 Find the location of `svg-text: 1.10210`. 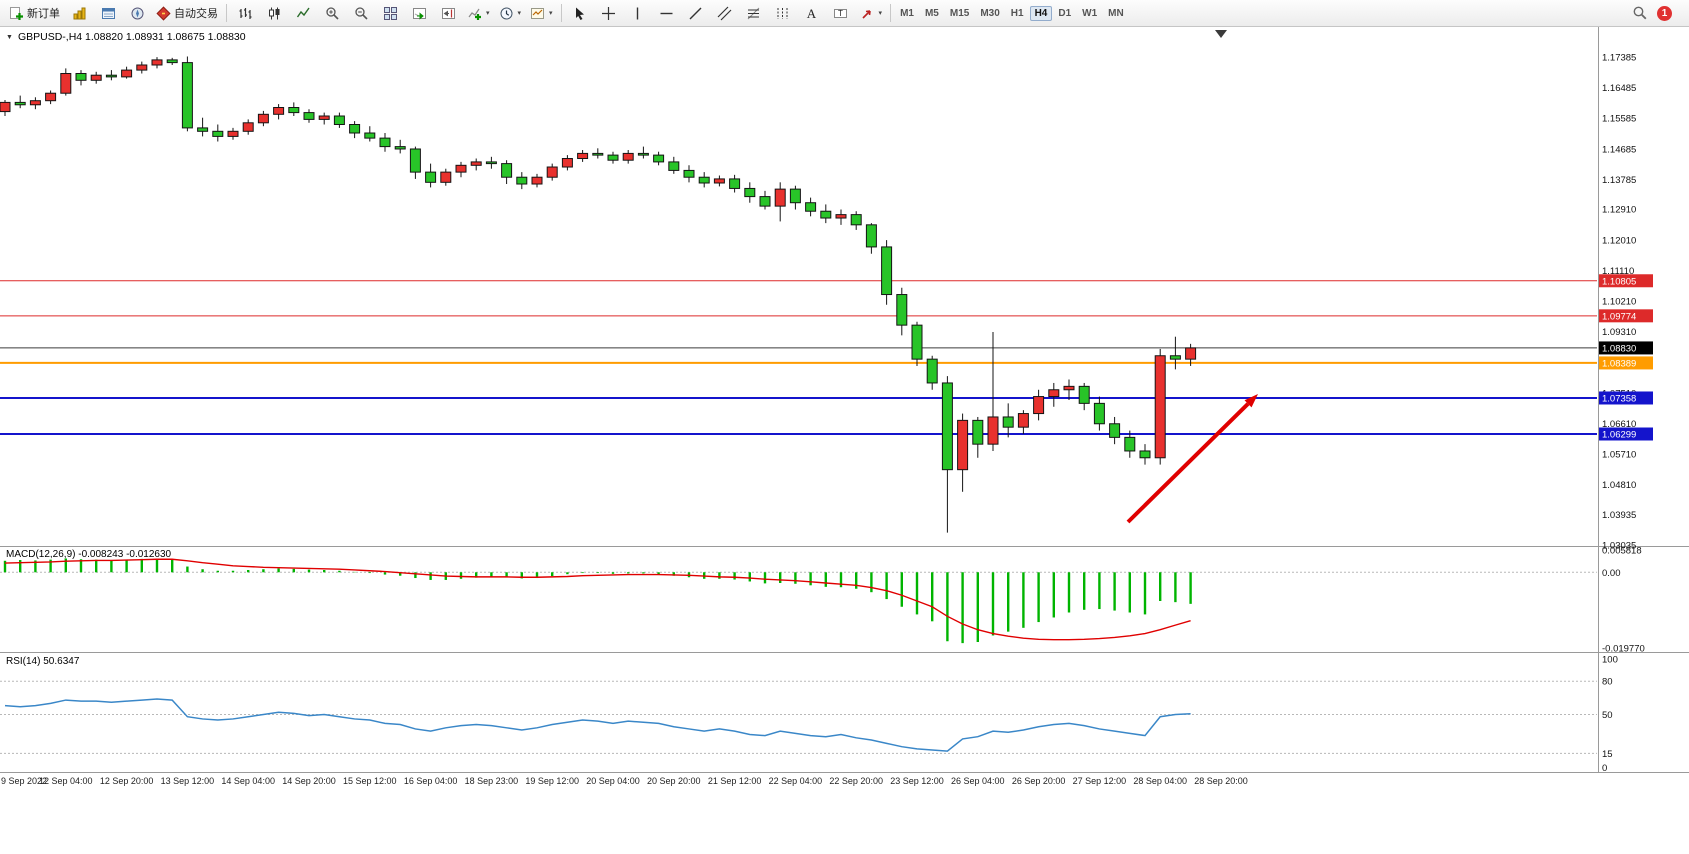

svg-text: 1.10210 is located at coordinates (1619, 302).